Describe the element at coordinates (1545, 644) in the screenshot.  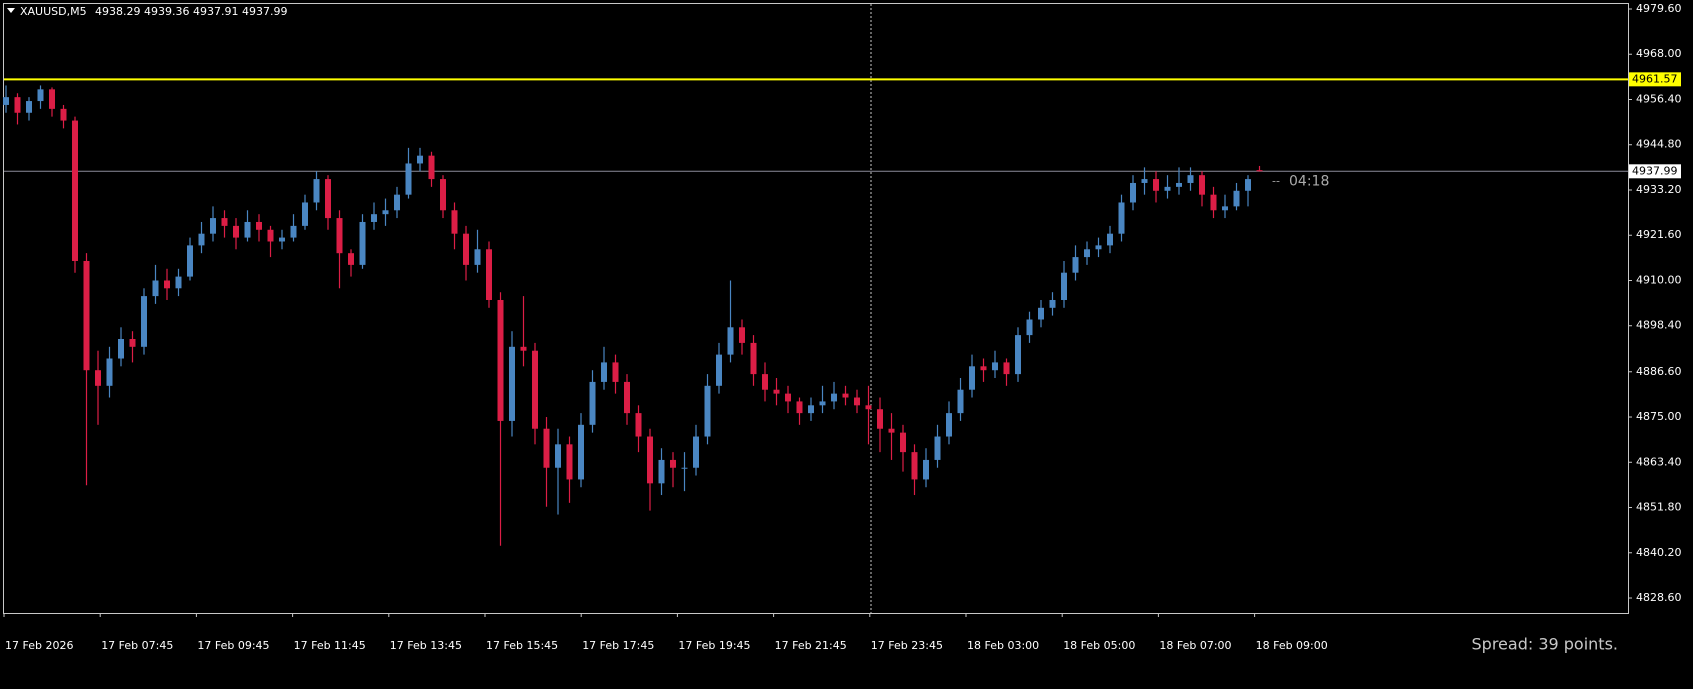
I see `spread-label: Spread: 39 points.` at that location.